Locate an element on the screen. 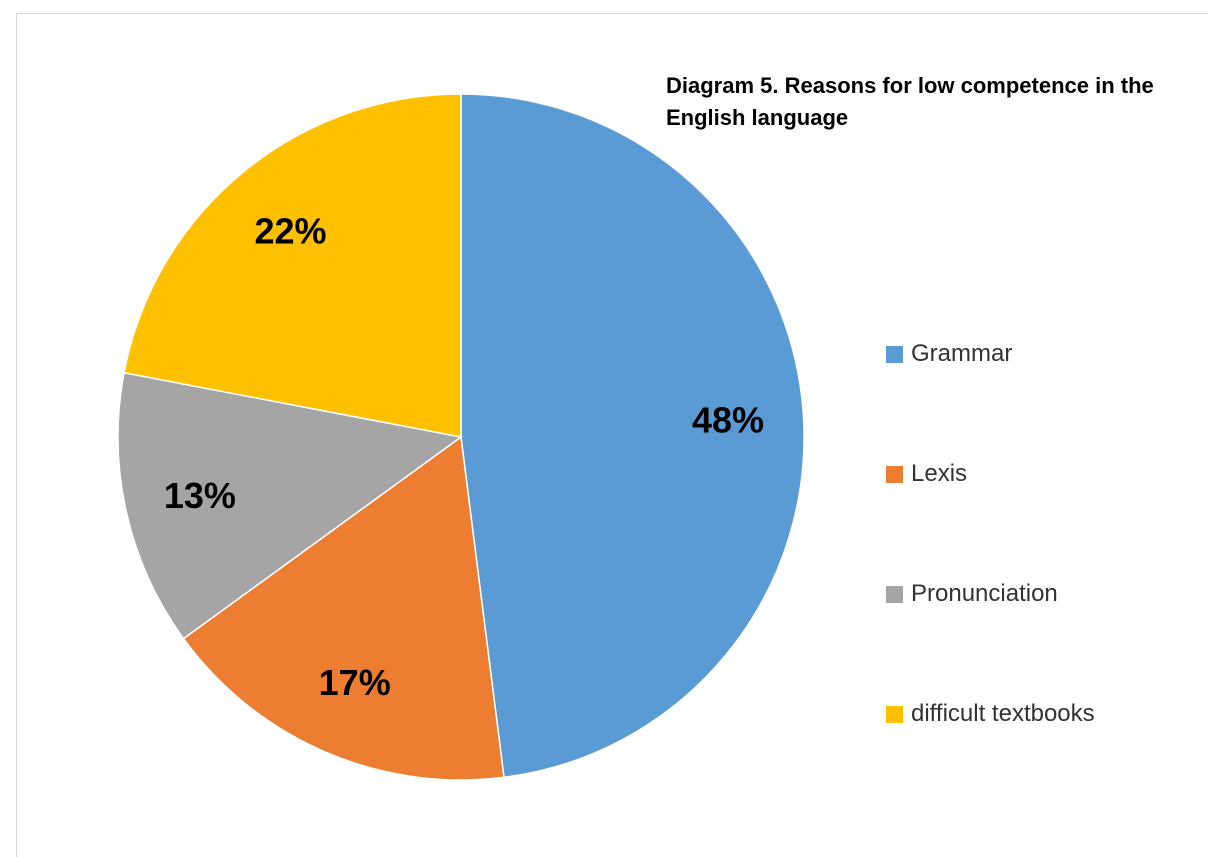 The width and height of the screenshot is (1208, 857). legend-item-lexis: Lexis is located at coordinates (990, 474).